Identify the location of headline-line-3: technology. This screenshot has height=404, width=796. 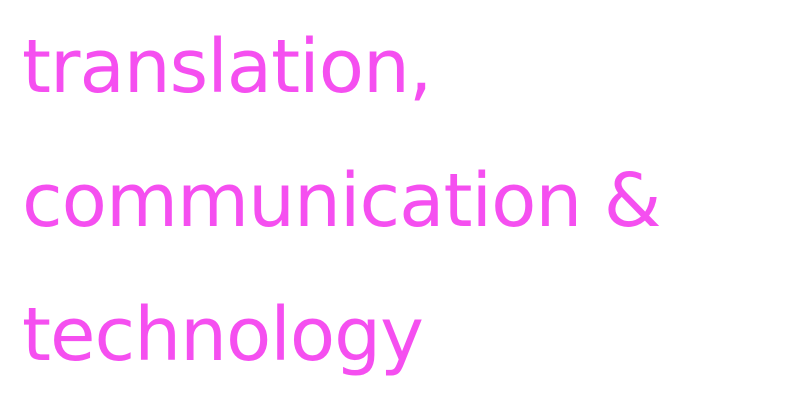
(223, 335).